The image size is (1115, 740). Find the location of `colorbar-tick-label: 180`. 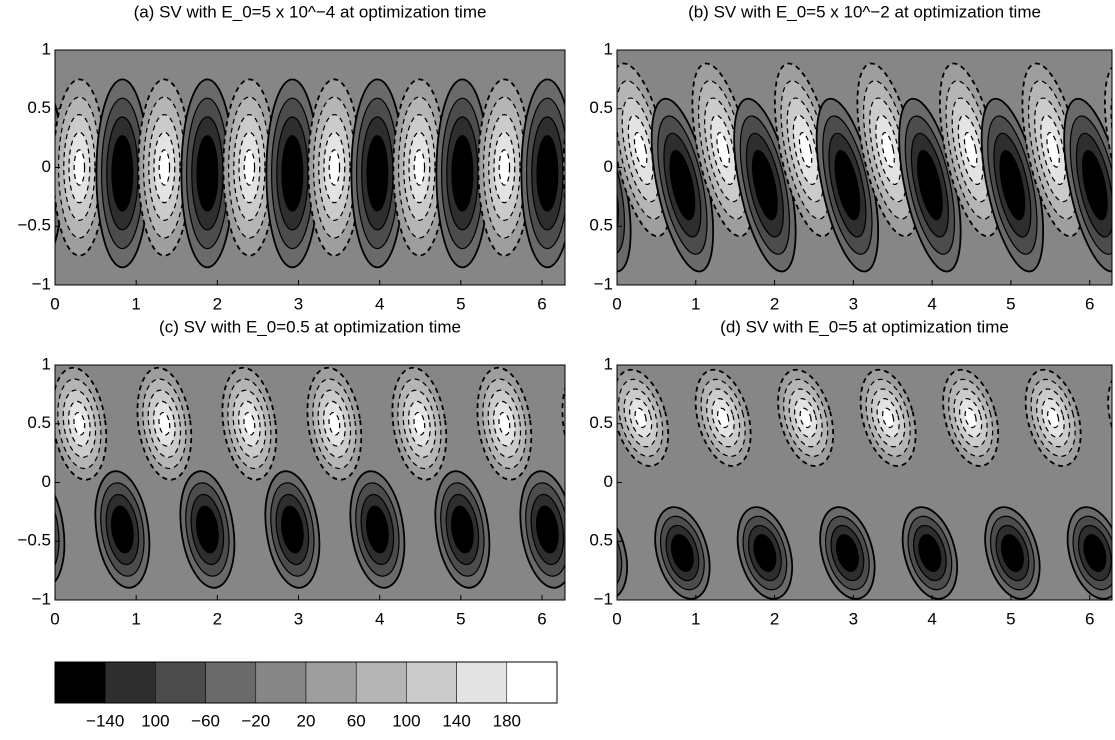

colorbar-tick-label: 180 is located at coordinates (507, 720).